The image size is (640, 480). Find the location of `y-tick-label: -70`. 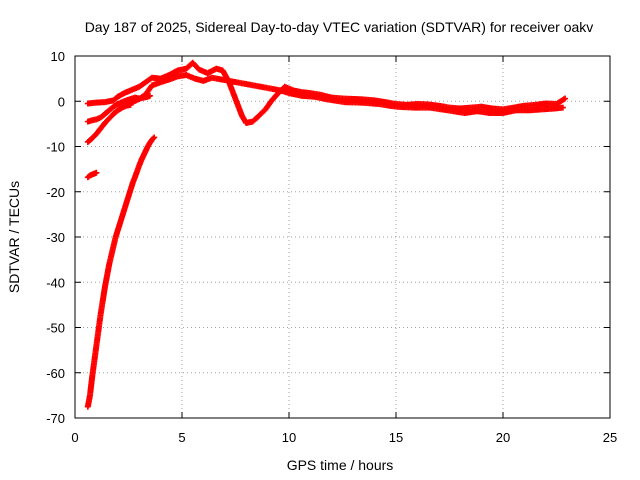

y-tick-label: -70 is located at coordinates (55, 418).